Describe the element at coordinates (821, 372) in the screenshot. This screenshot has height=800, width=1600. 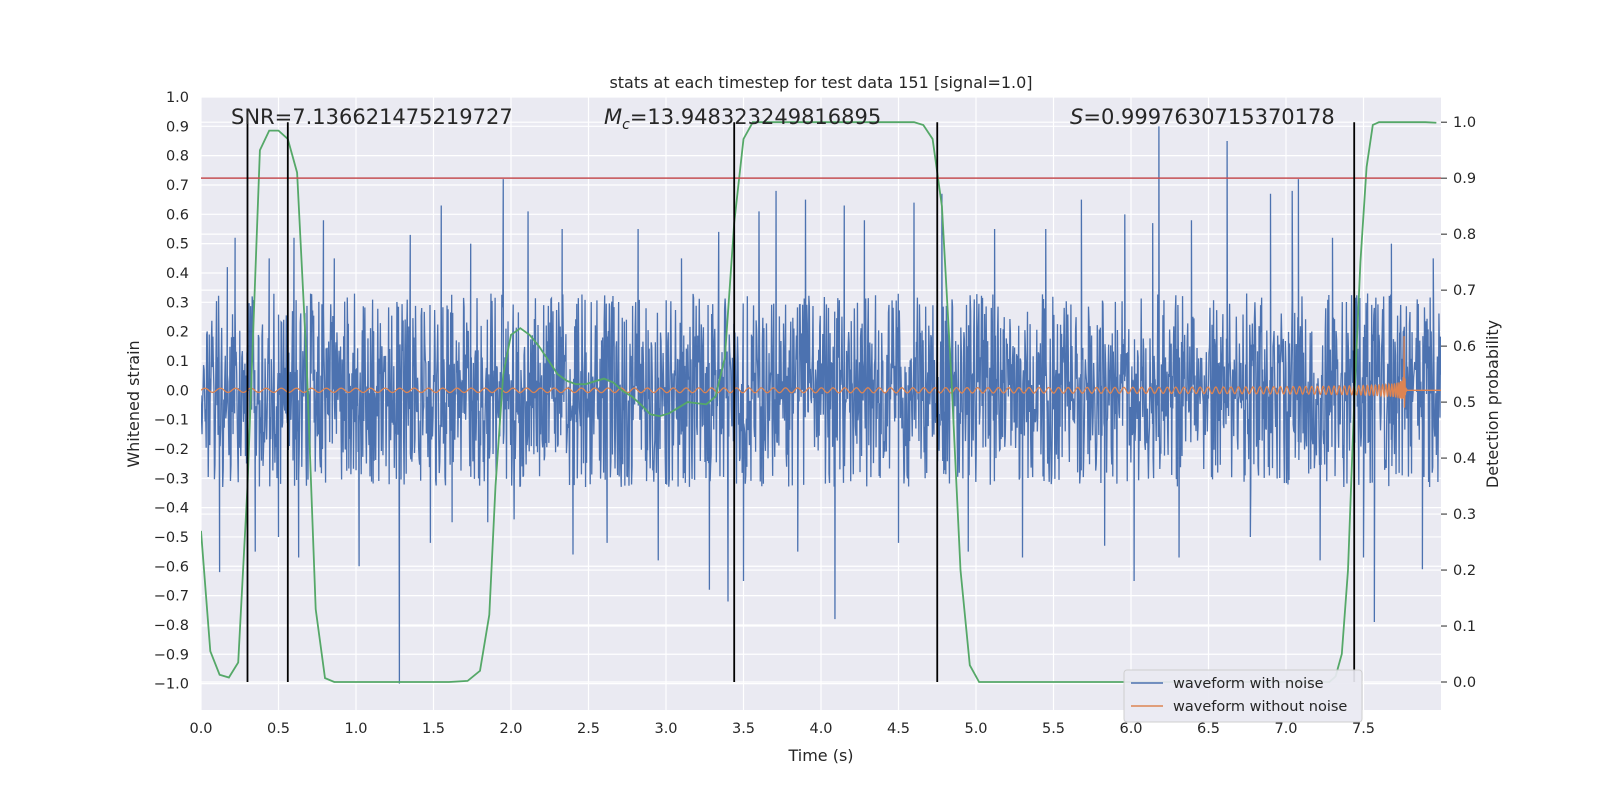
I see `series-clean-line` at that location.